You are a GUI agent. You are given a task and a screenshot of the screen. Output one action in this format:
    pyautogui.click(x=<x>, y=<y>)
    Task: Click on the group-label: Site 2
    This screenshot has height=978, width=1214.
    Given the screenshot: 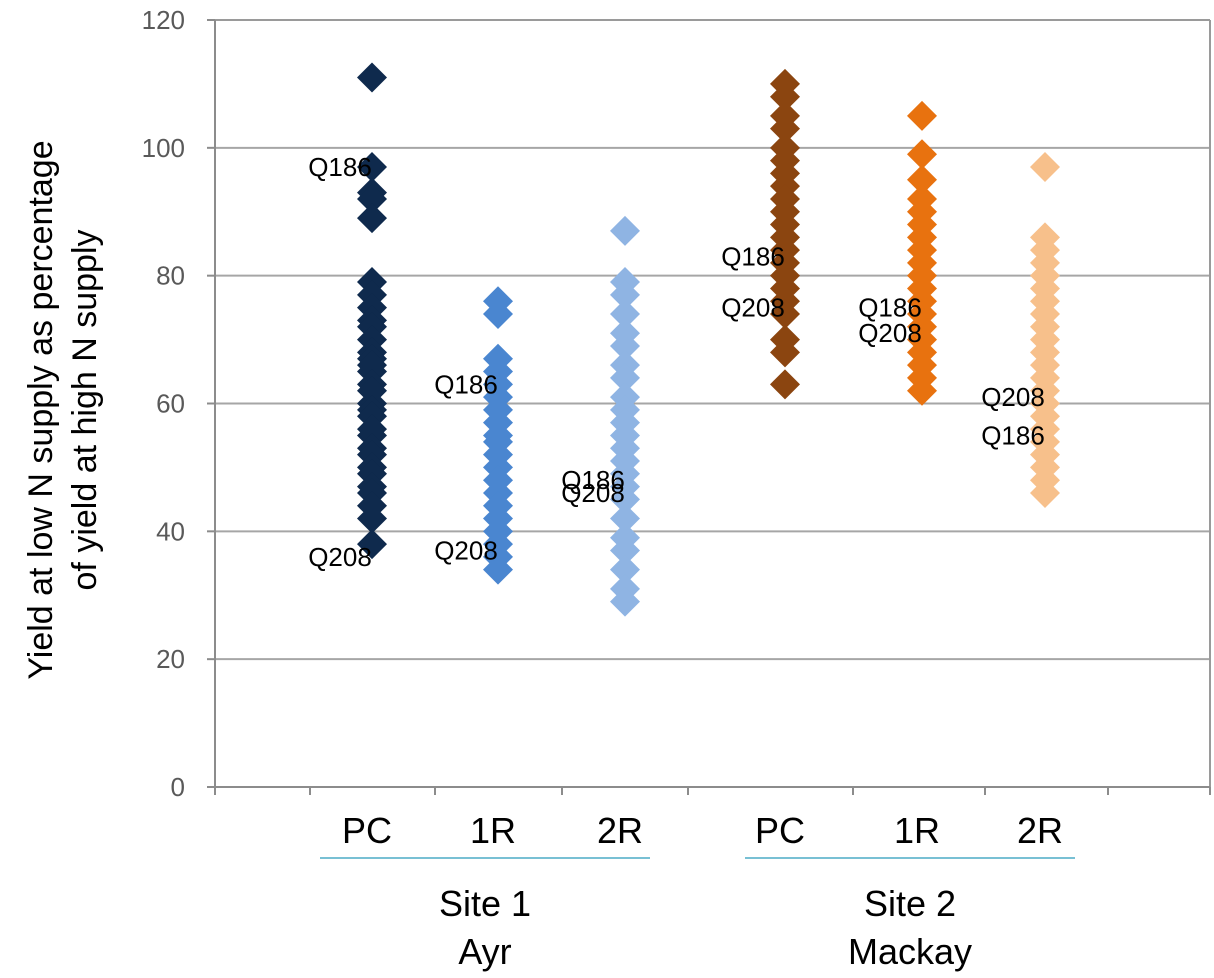 What is the action you would take?
    pyautogui.click(x=910, y=903)
    